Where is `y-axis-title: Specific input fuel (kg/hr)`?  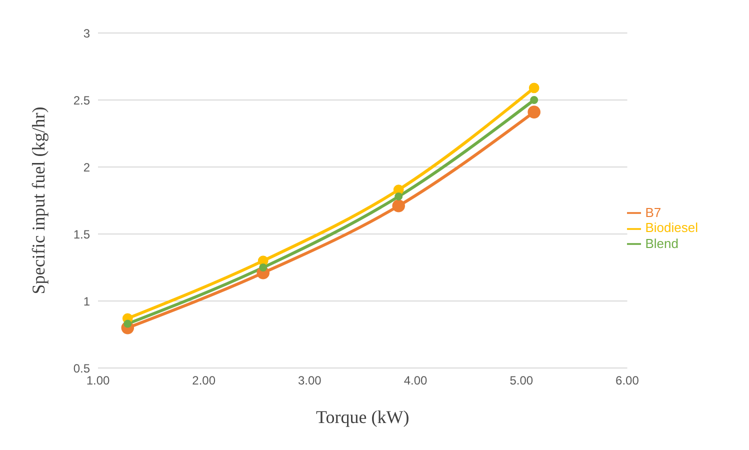 y-axis-title: Specific input fuel (kg/hr) is located at coordinates (38, 200).